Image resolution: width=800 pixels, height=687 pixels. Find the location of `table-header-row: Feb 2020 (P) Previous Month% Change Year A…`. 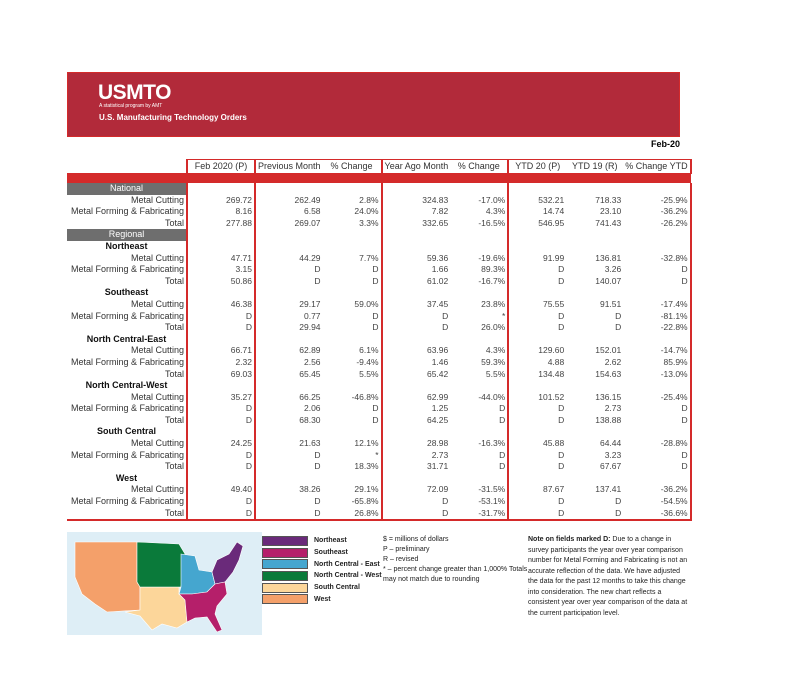

table-header-row: Feb 2020 (P) Previous Month% Change Year A… is located at coordinates (379, 166).